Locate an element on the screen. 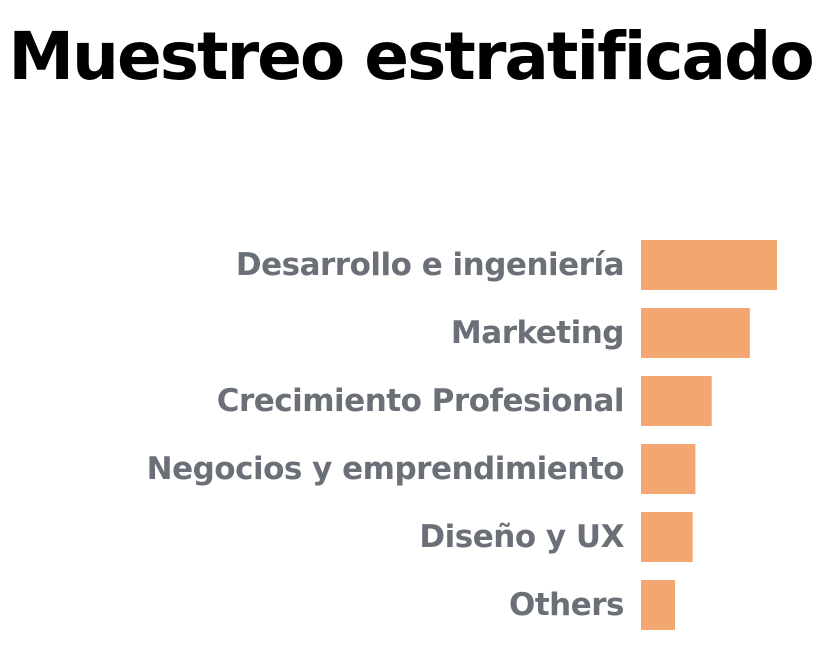  category-label-6: Others is located at coordinates (566, 605).